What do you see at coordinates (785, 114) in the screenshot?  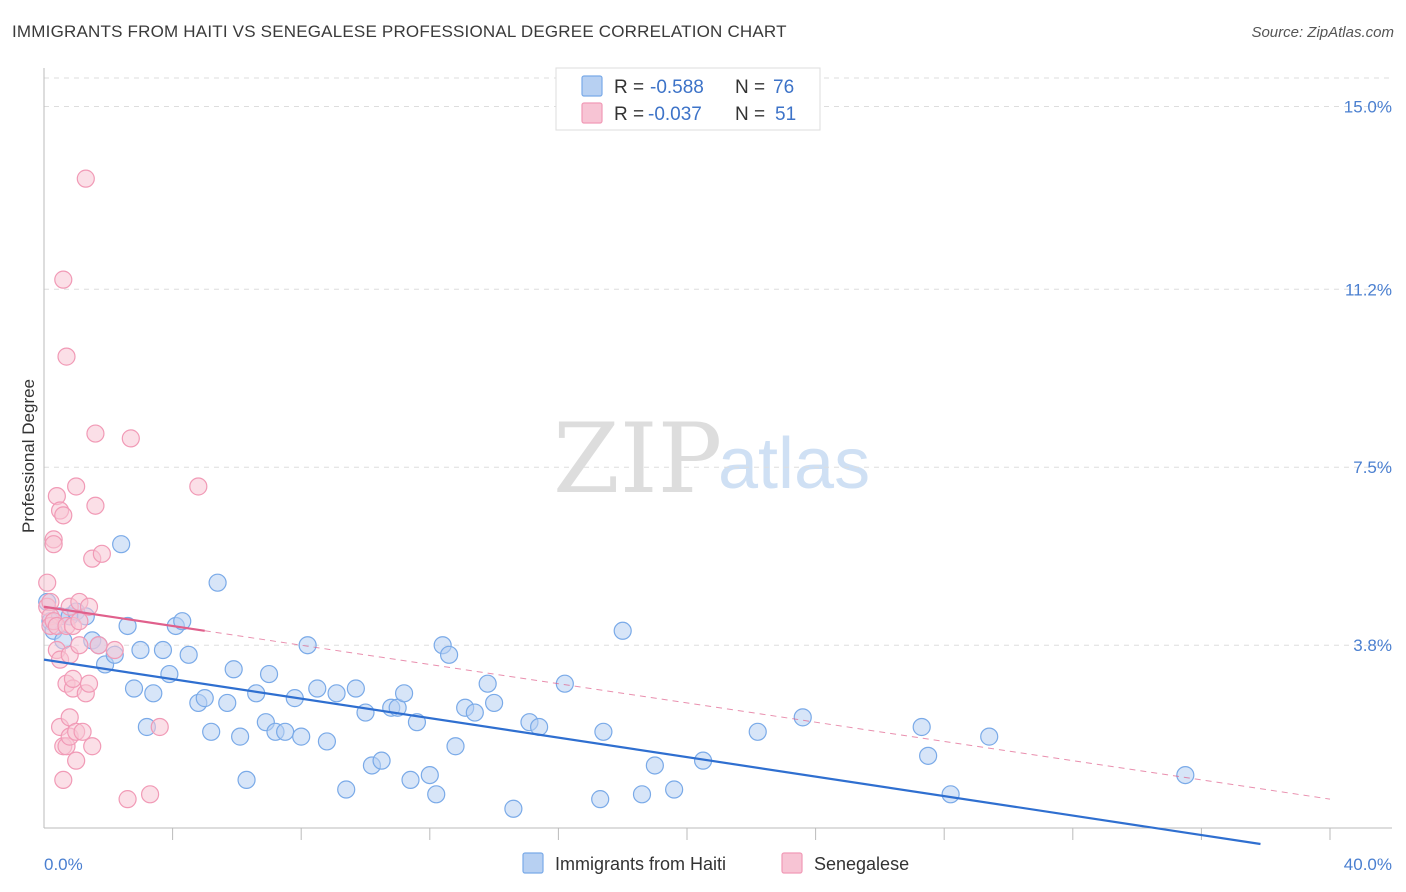 I see `legend-n-value-senegalese: 51` at bounding box center [785, 114].